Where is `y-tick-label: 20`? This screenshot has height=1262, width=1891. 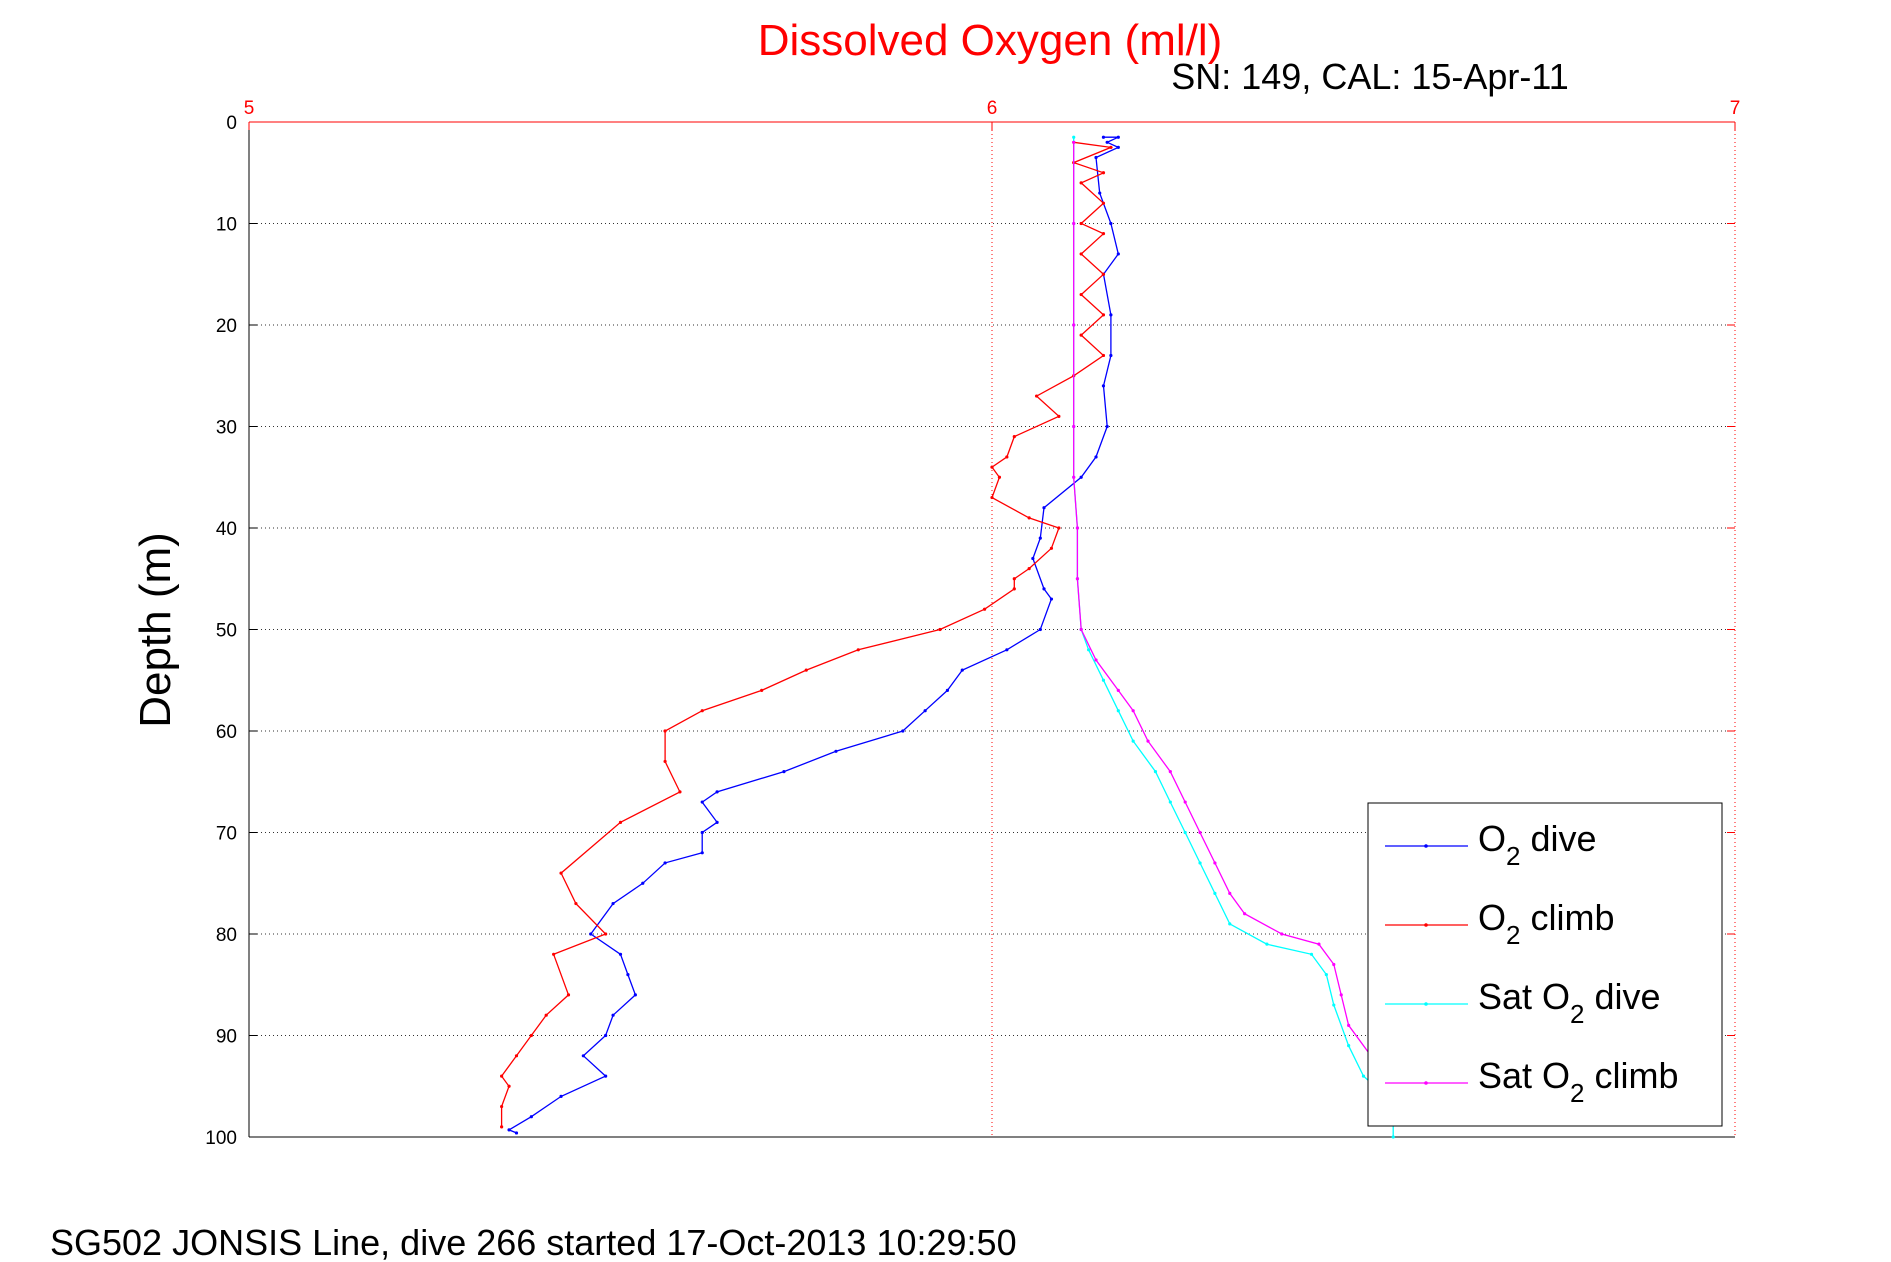
y-tick-label: 20 is located at coordinates (226, 326).